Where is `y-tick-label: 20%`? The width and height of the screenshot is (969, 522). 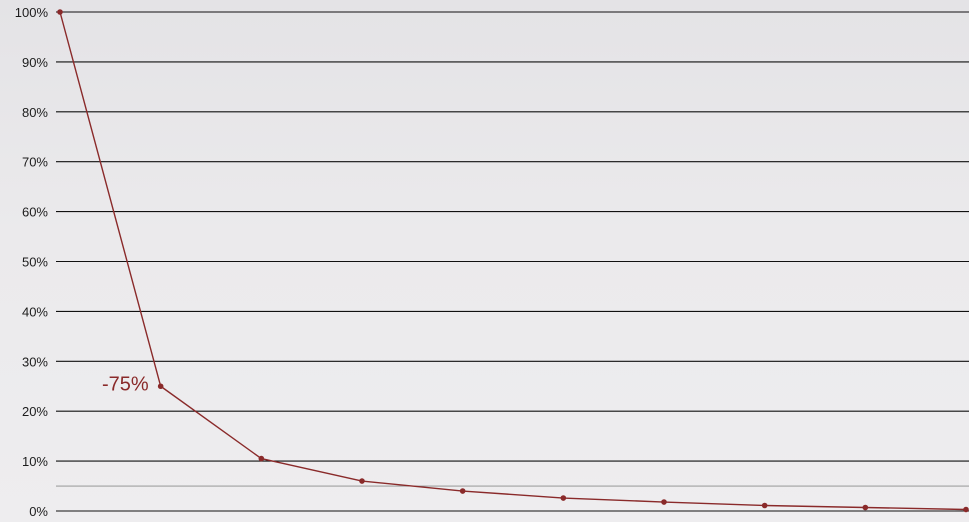
y-tick-label: 20% is located at coordinates (35, 411).